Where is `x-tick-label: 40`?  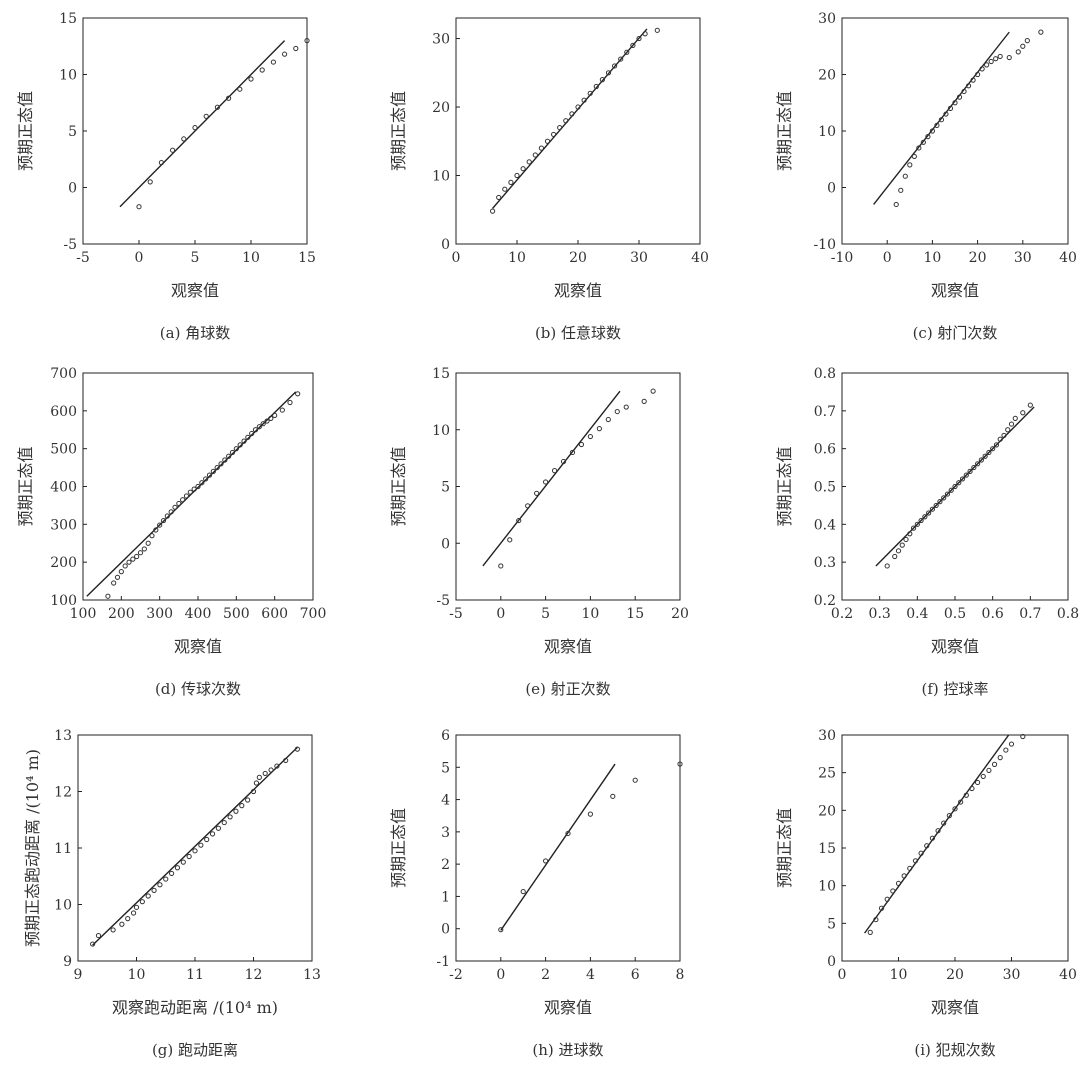
x-tick-label: 40 is located at coordinates (1068, 975).